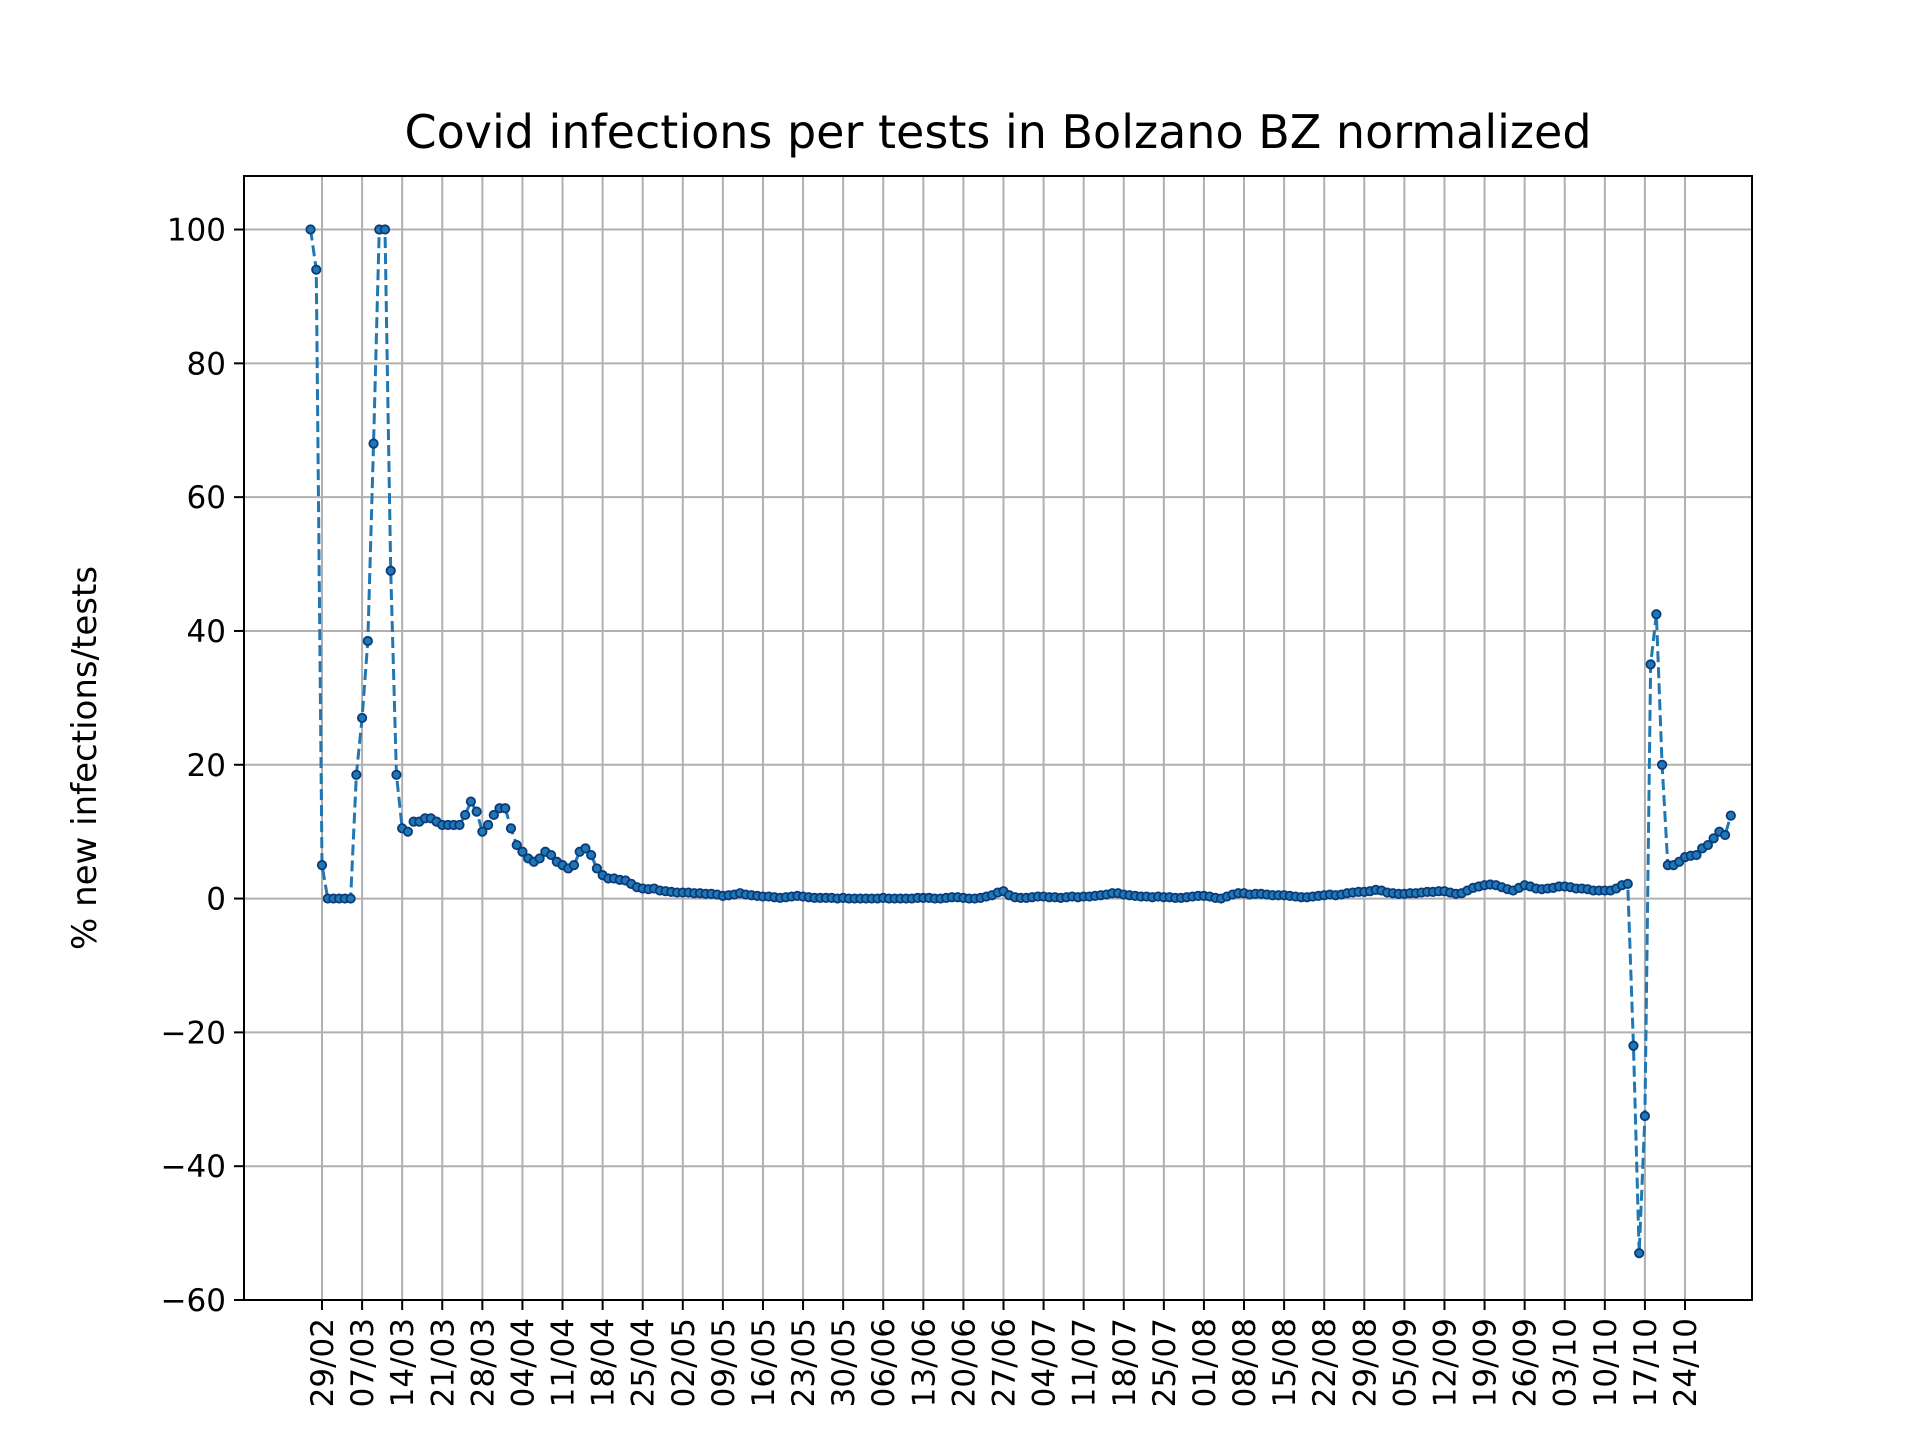 The width and height of the screenshot is (1920, 1440). I want to click on x-tick-label: 27/06, so click(1005, 1362).